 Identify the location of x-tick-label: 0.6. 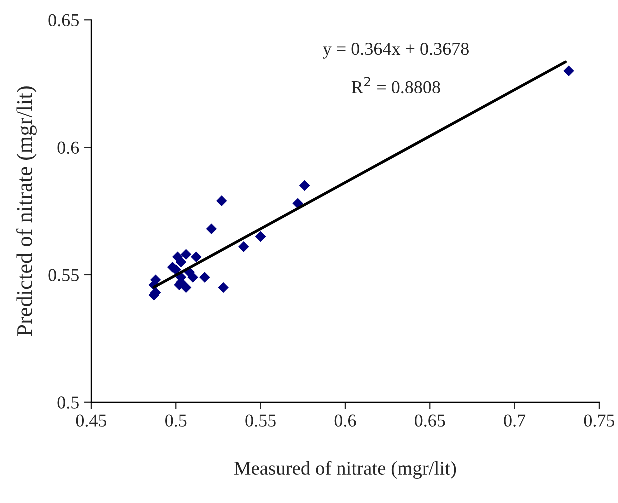
(345, 420).